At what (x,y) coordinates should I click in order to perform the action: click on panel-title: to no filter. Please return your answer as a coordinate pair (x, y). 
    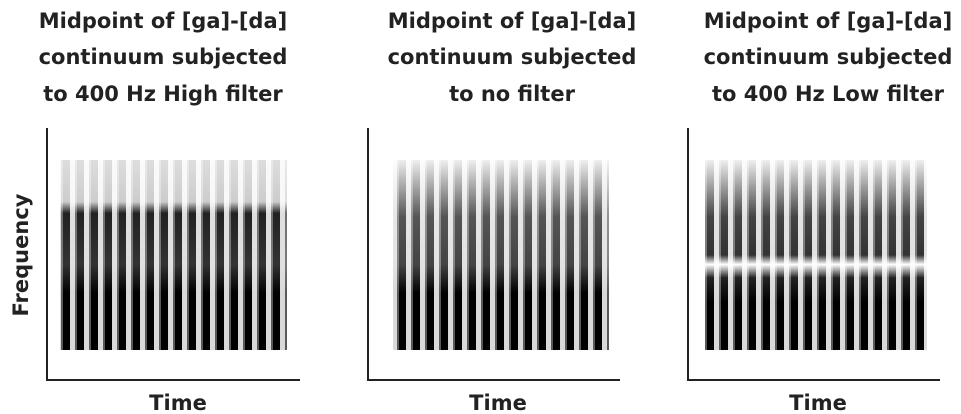
    Looking at the image, I should click on (512, 94).